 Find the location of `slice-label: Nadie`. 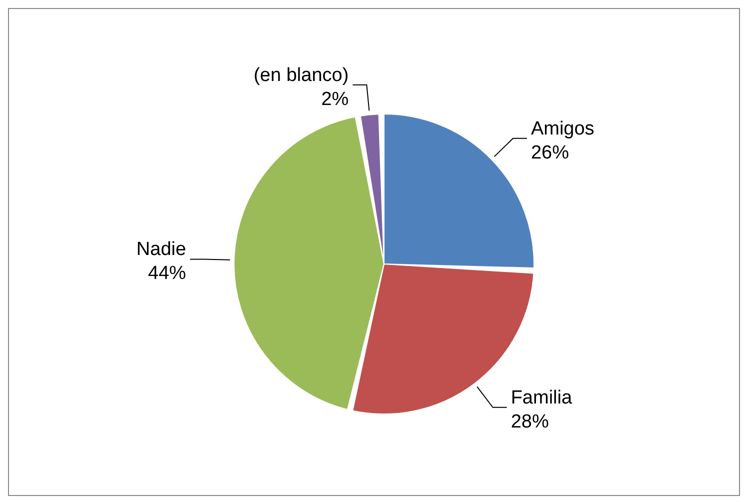

slice-label: Nadie is located at coordinates (161, 249).